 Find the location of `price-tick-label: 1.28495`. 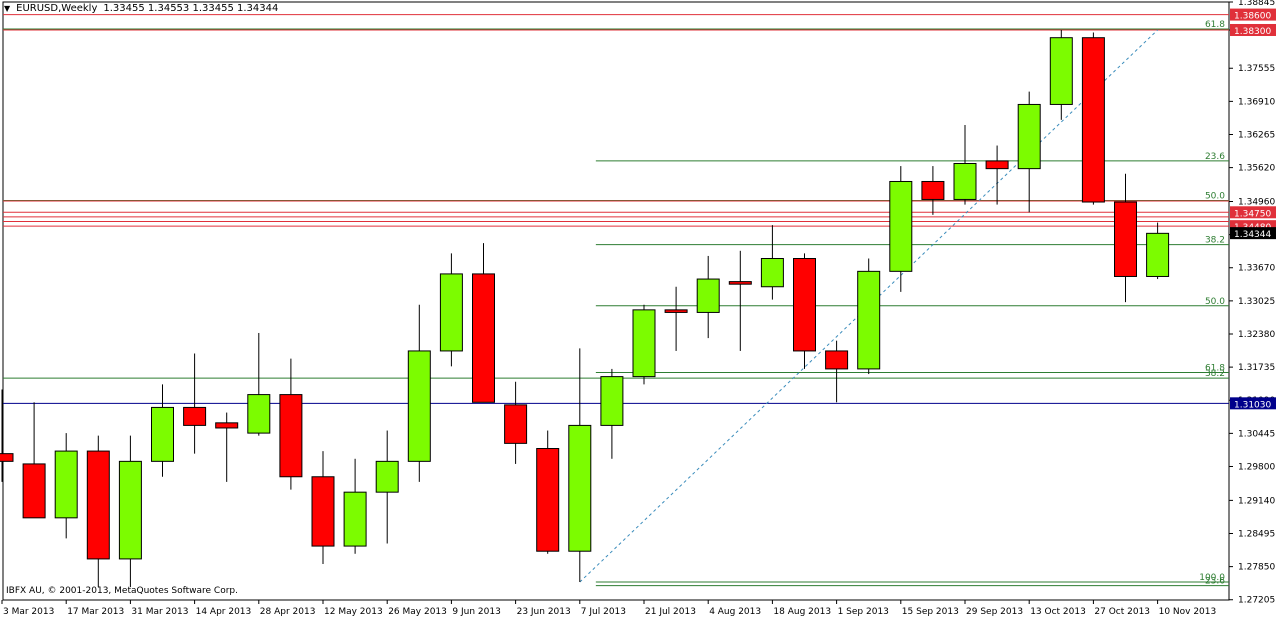

price-tick-label: 1.28495 is located at coordinates (1256, 534).